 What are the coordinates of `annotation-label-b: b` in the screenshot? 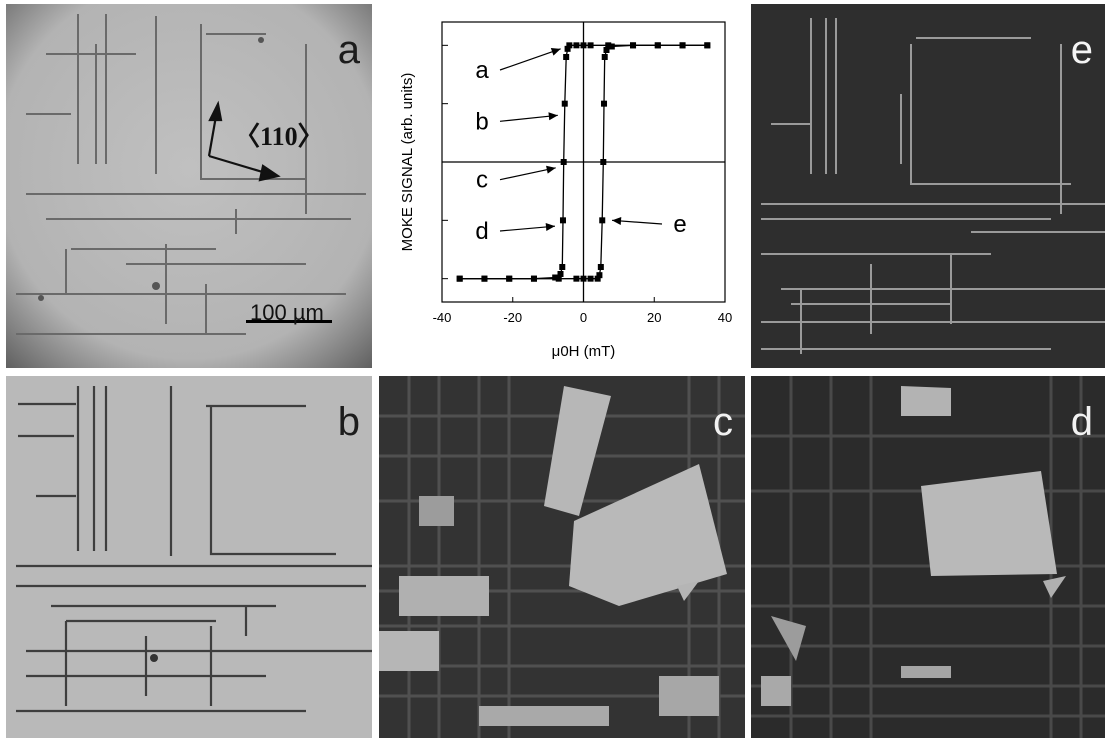 It's located at (481, 121).